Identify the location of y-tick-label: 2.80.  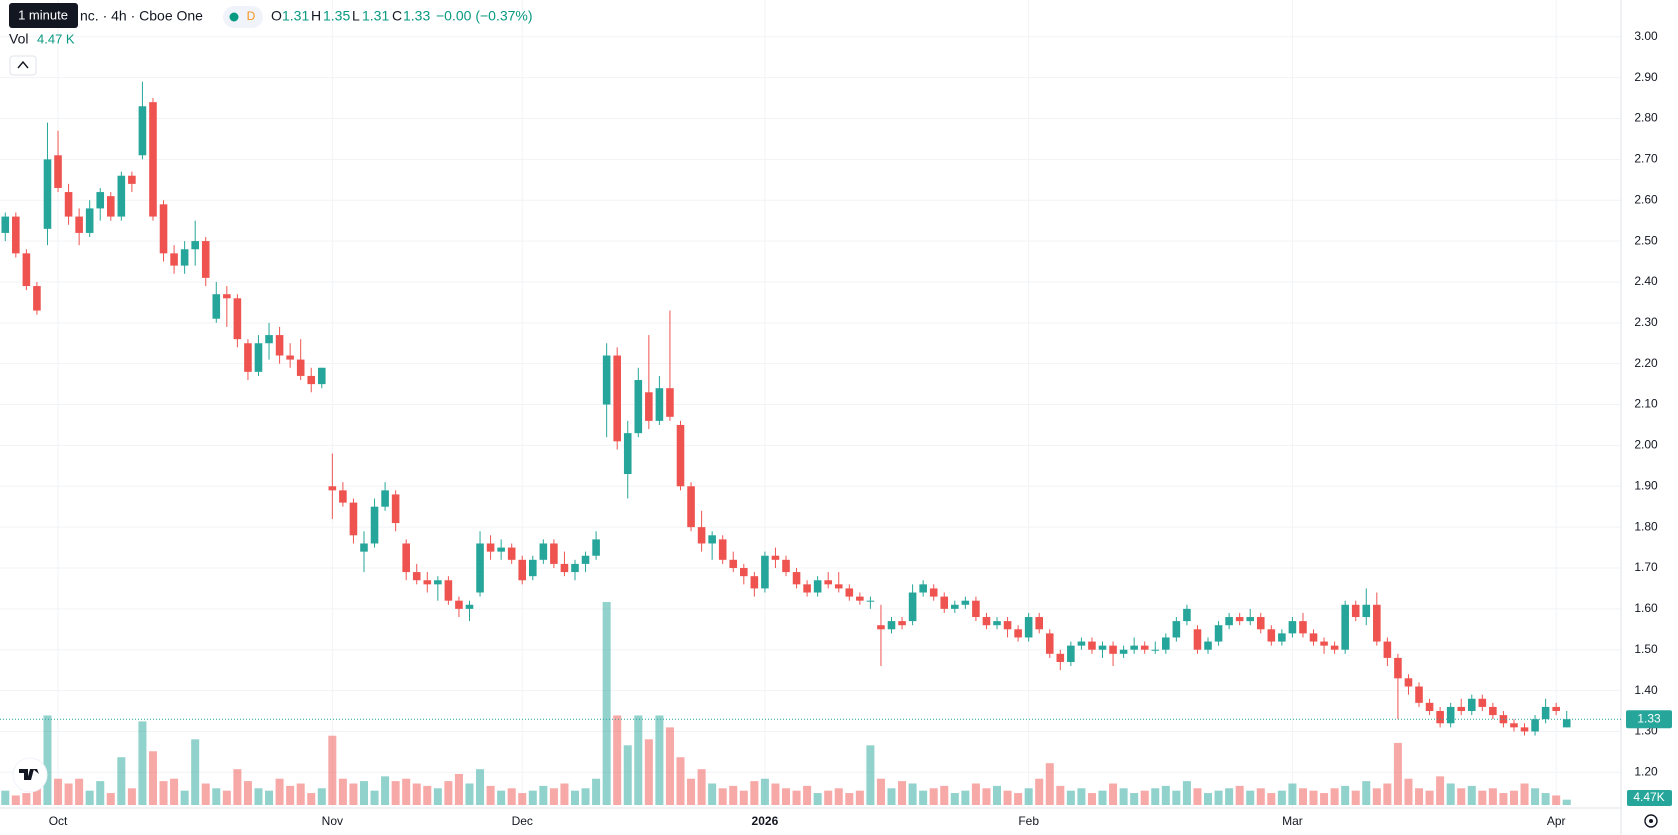
(1646, 118).